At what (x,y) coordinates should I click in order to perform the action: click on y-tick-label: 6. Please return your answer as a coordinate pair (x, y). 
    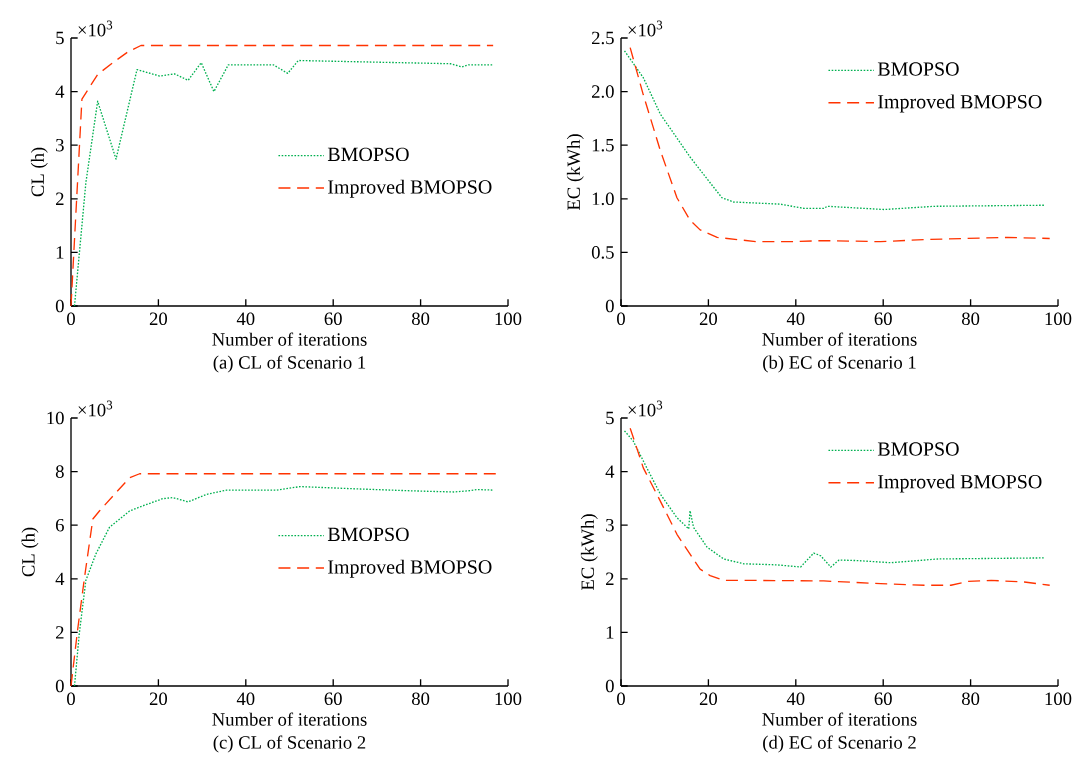
    Looking at the image, I should click on (59, 525).